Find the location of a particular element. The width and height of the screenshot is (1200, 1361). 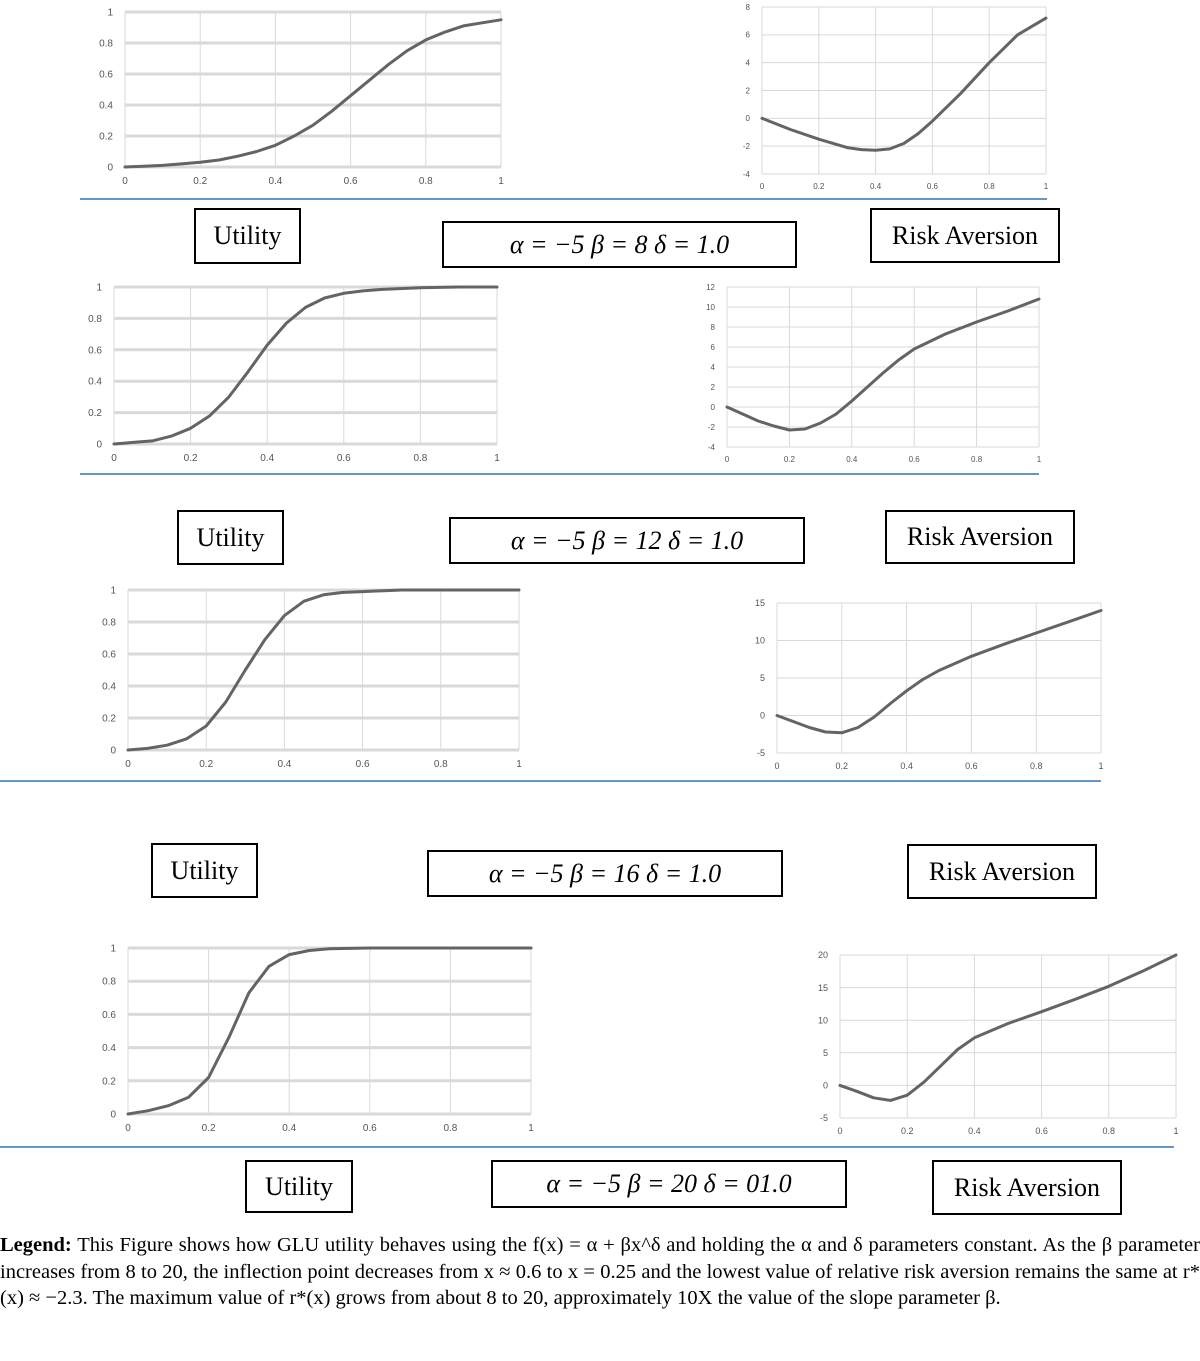

chart-3-series-line is located at coordinates (305, 365).